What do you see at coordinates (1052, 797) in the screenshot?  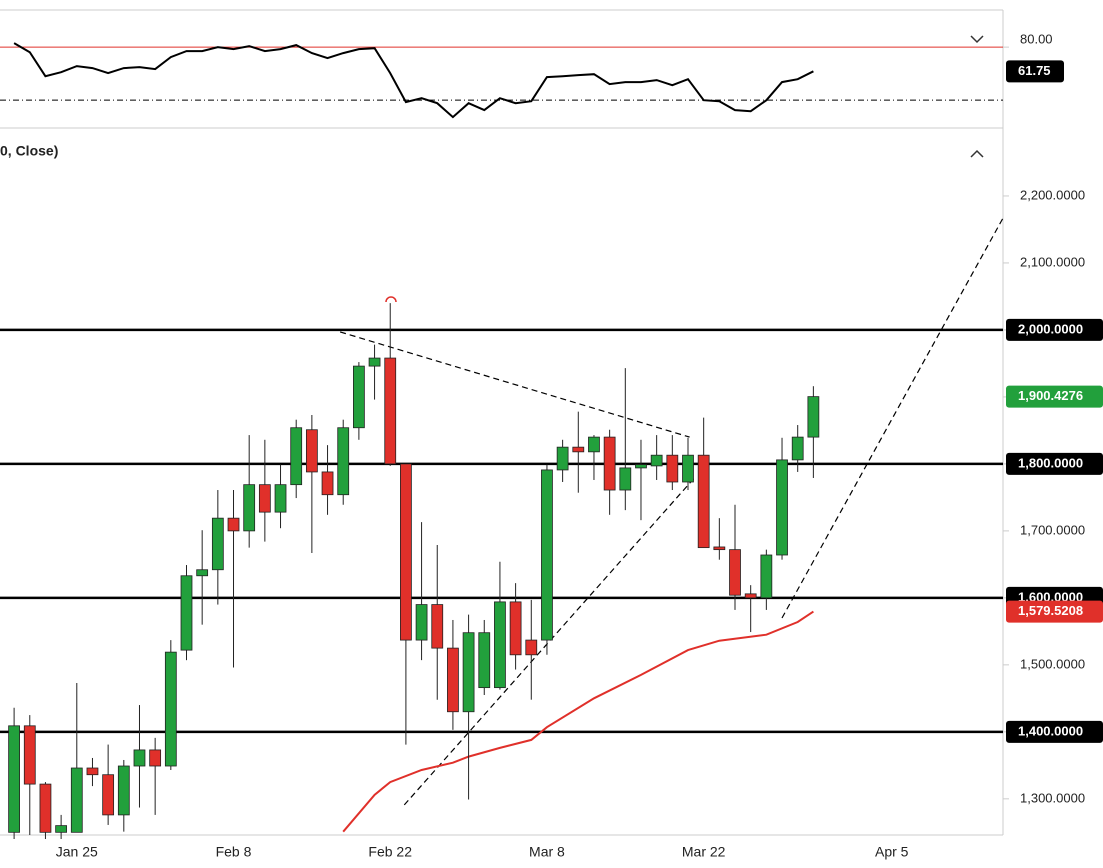 I see `y-tick-label: 1,300.0000` at bounding box center [1052, 797].